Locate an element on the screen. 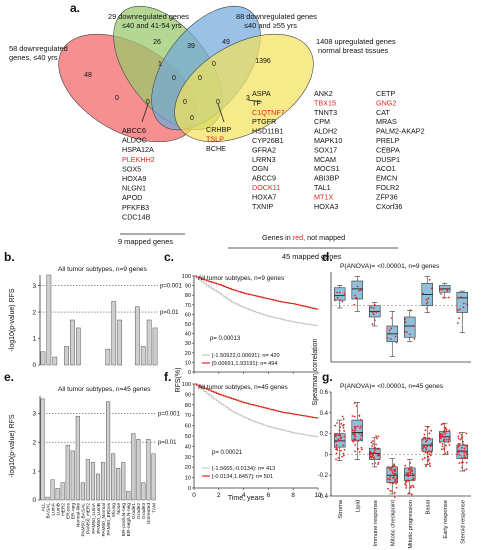  gene-name: ZFP36 is located at coordinates (387, 196).